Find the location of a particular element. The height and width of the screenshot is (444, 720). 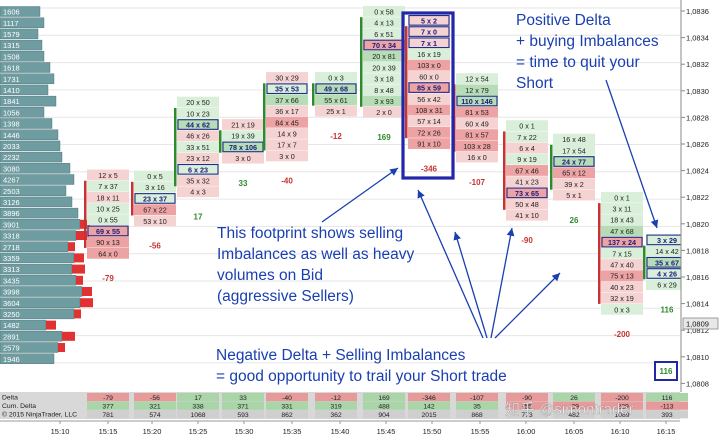

footprint-cell-value: 75 x 13 is located at coordinates (622, 276).